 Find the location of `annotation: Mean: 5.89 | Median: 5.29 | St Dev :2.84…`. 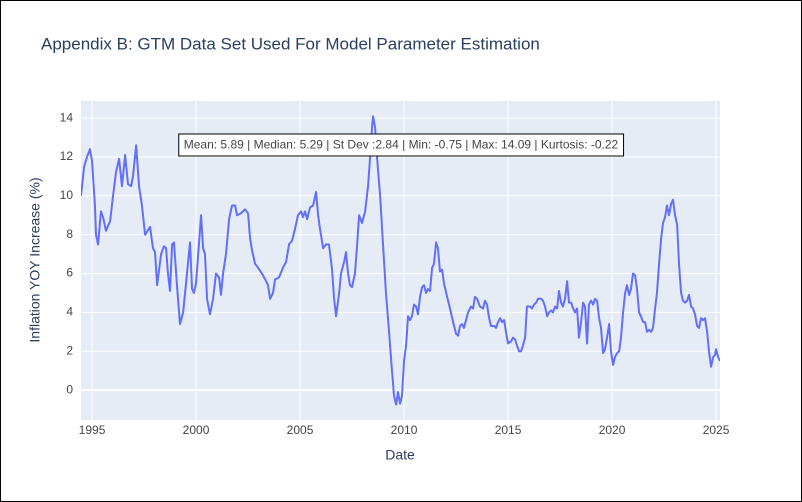

annotation: Mean: 5.89 | Median: 5.29 | St Dev :2.84… is located at coordinates (401, 145).